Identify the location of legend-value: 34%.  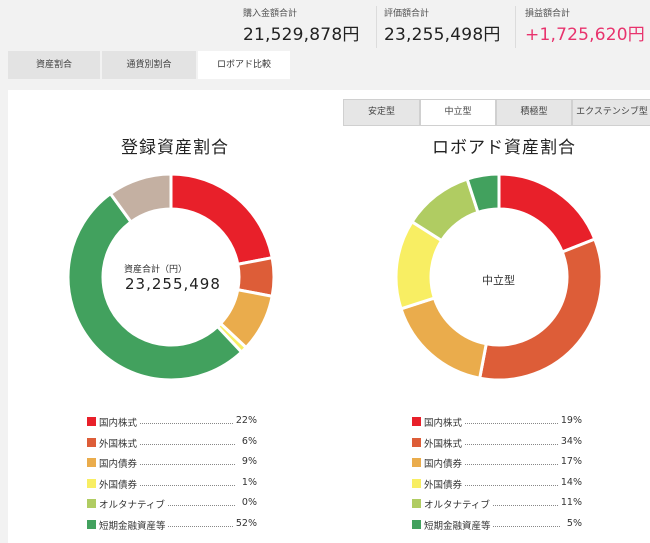
(570, 441).